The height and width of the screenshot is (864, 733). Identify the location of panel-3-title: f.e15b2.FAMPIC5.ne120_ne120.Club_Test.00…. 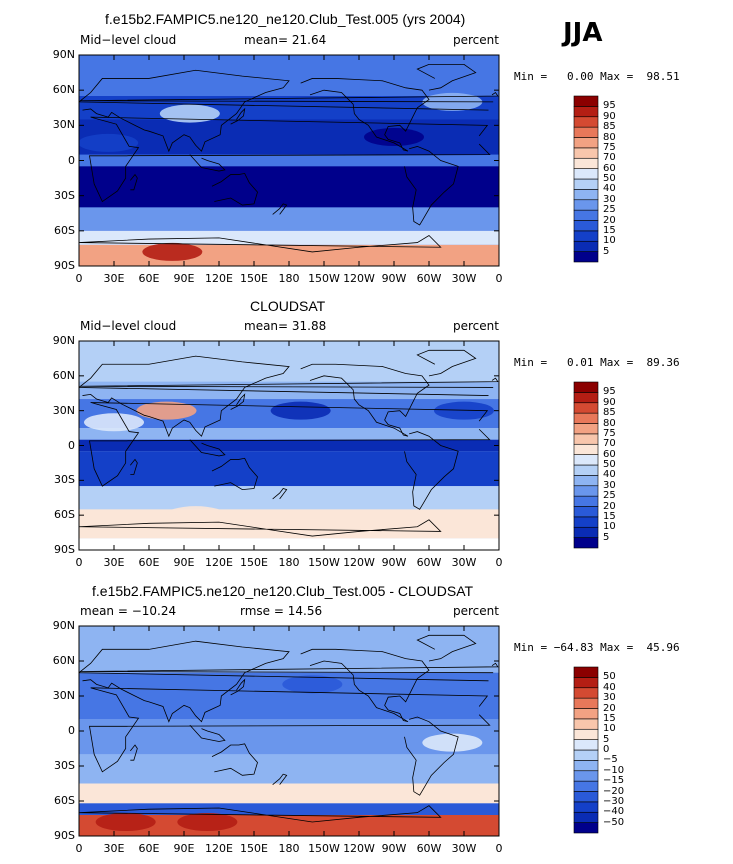
(283, 591).